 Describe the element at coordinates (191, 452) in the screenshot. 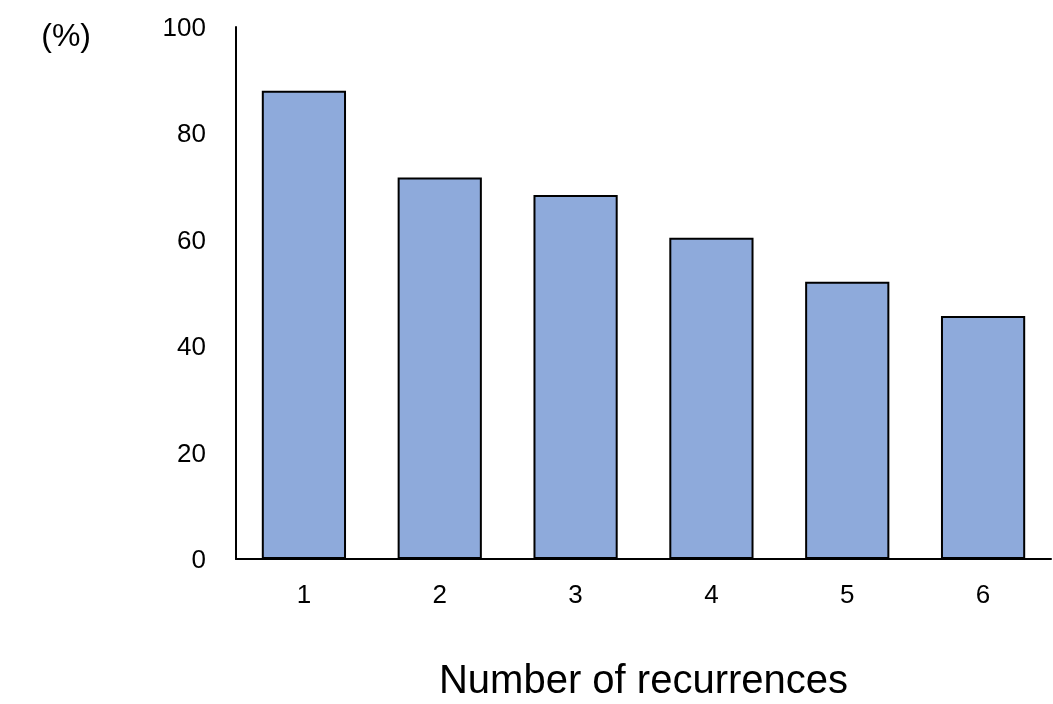

I see `y-tick-label: 20` at that location.